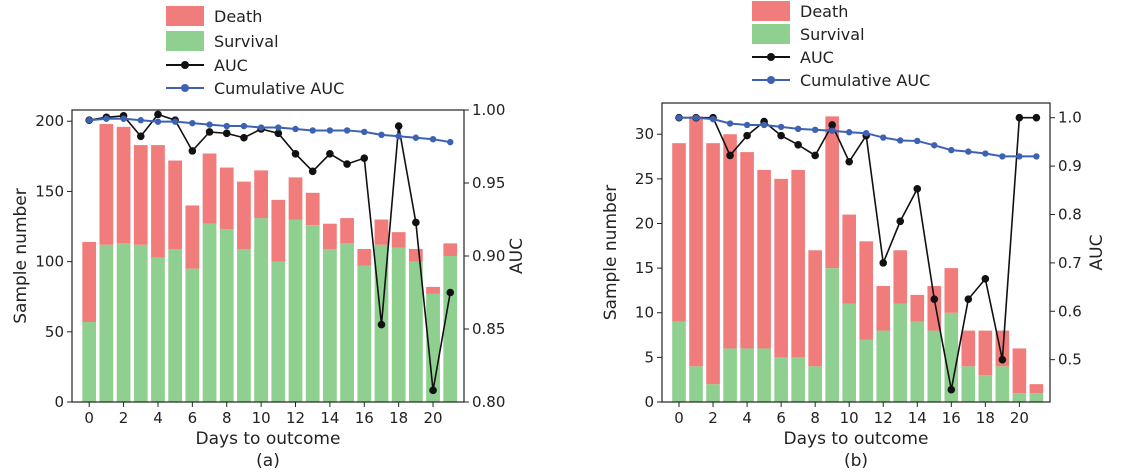 The width and height of the screenshot is (1123, 472). Describe the element at coordinates (985, 418) in the screenshot. I see `x-tick-label-b-18: 18` at that location.